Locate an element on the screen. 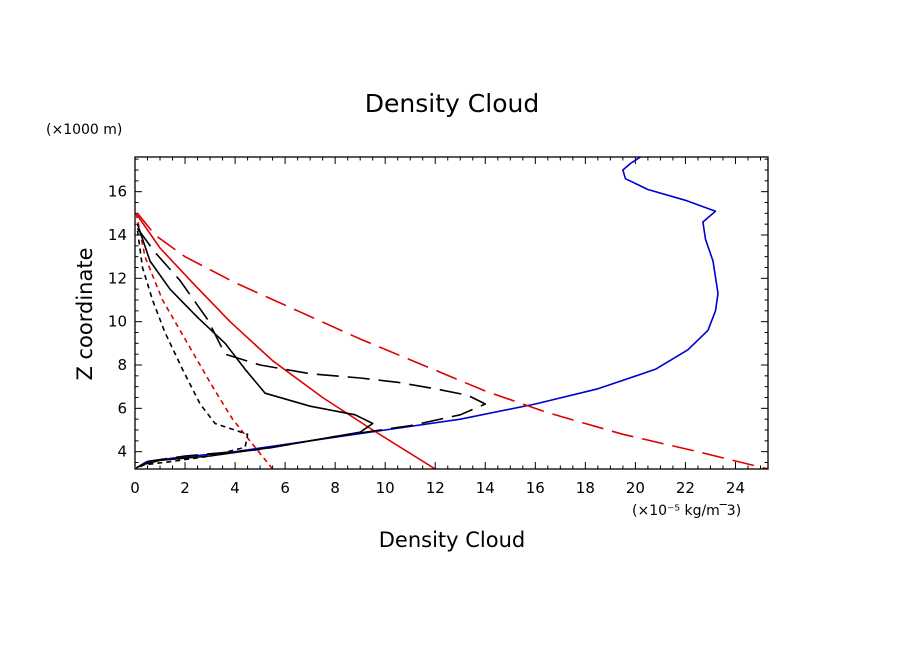 The image size is (904, 654). series-line-black-solid is located at coordinates (254, 346).